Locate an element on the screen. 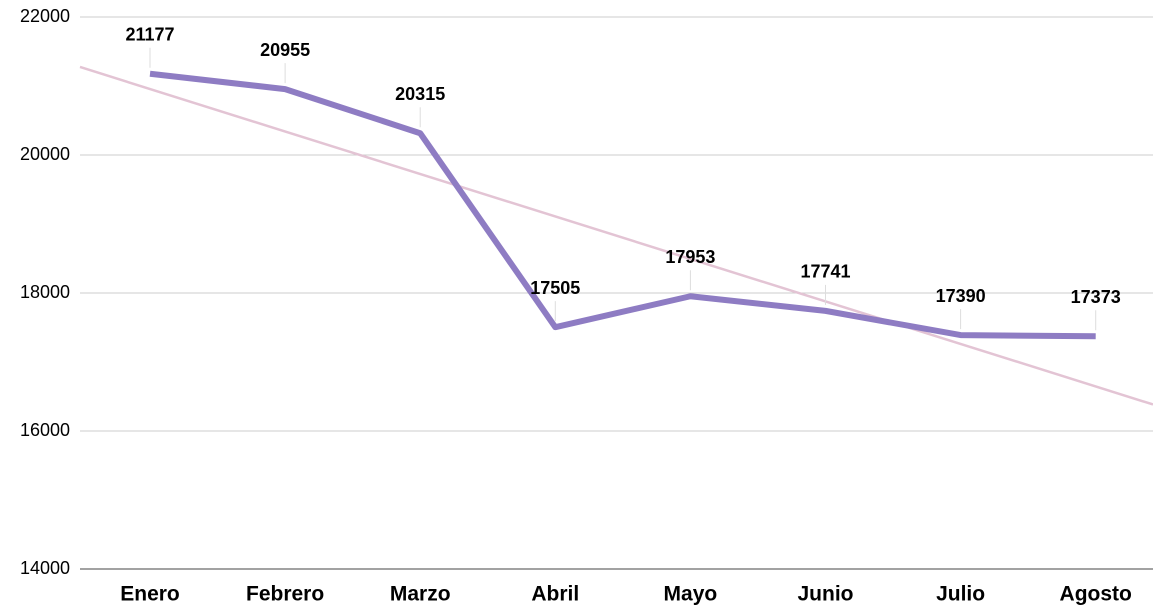 Image resolution: width=1153 pixels, height=608 pixels. y-tick-label: 16000 is located at coordinates (45, 430).